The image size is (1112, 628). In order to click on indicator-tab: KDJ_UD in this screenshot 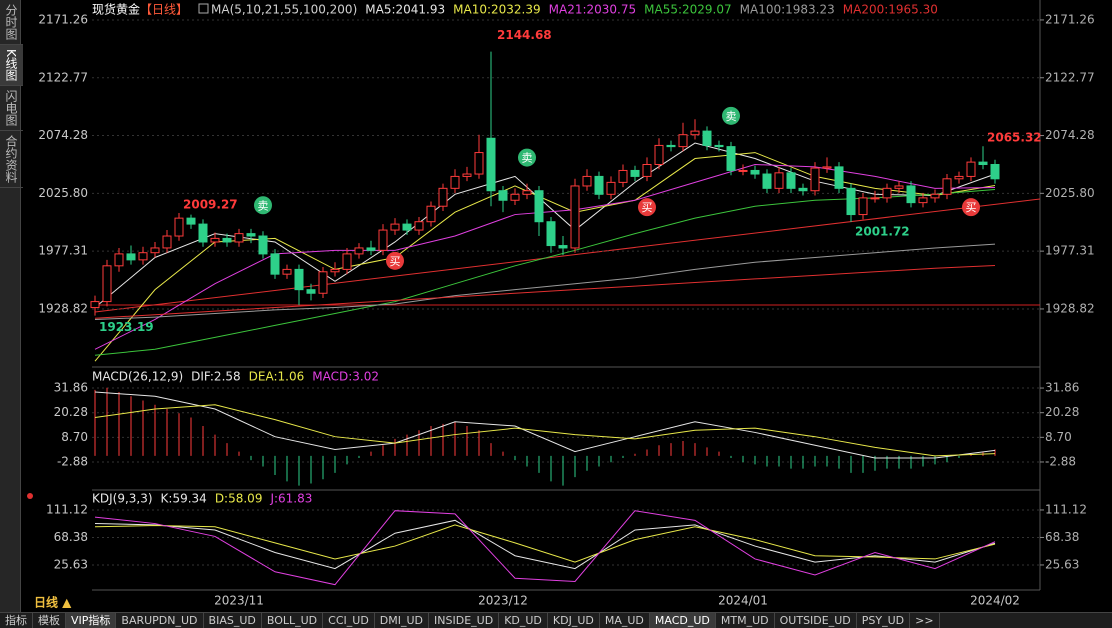, I will do `click(574, 620)`.